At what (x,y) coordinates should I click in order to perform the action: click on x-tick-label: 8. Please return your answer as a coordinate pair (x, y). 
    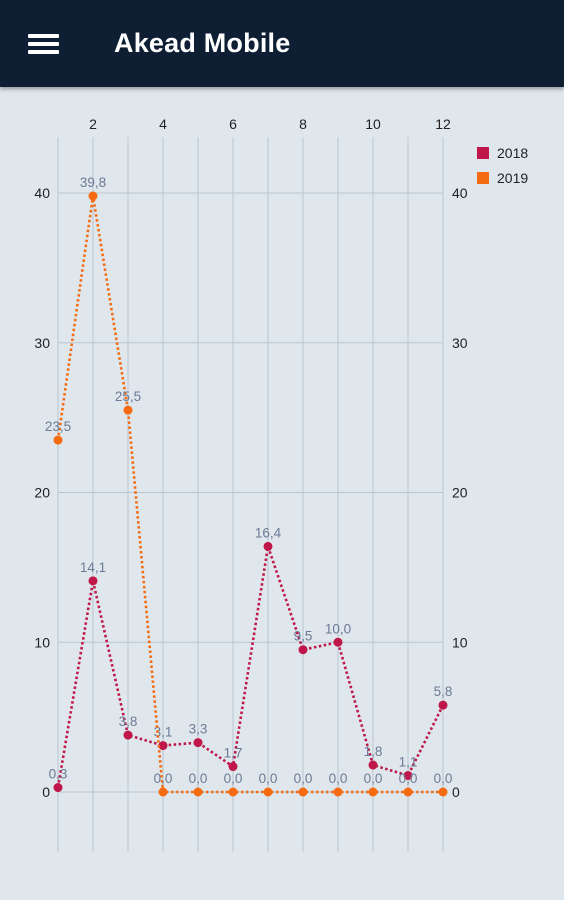
    Looking at the image, I should click on (303, 124).